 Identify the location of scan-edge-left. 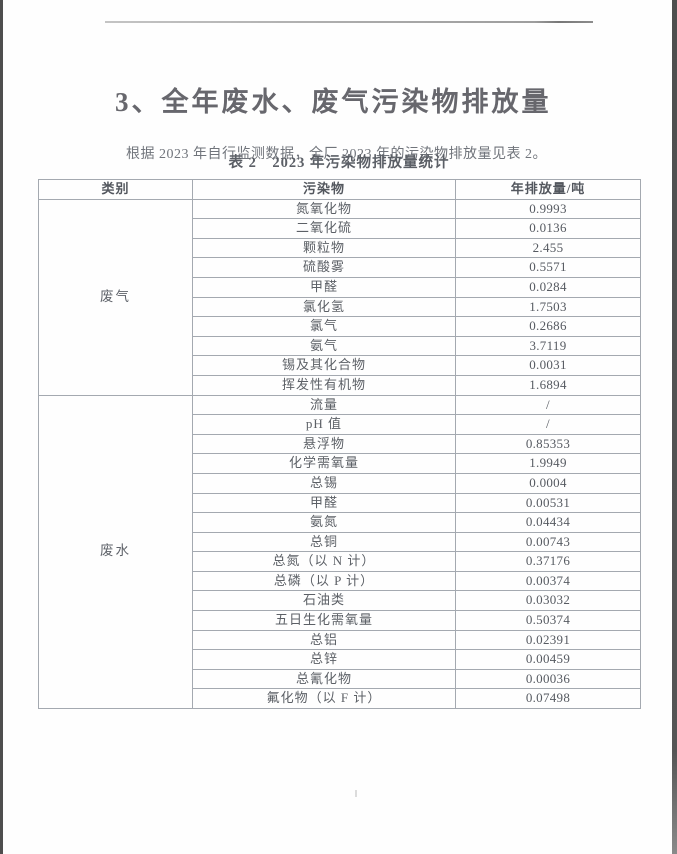
(1, 427).